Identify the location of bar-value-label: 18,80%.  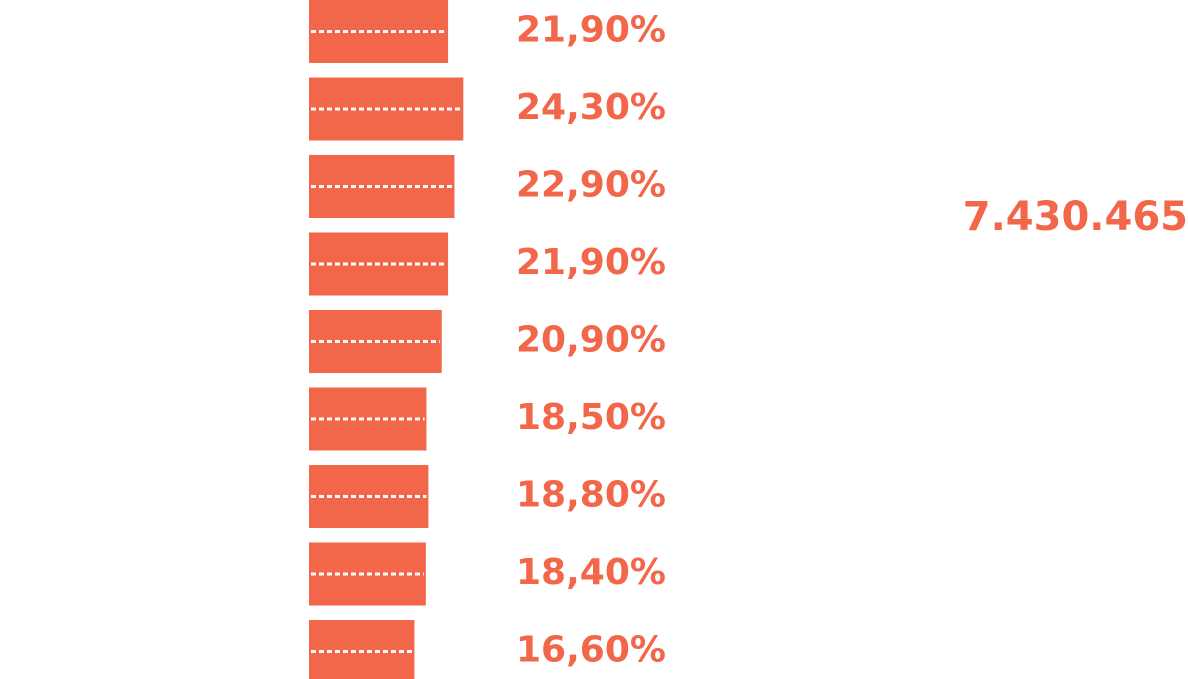
(591, 495).